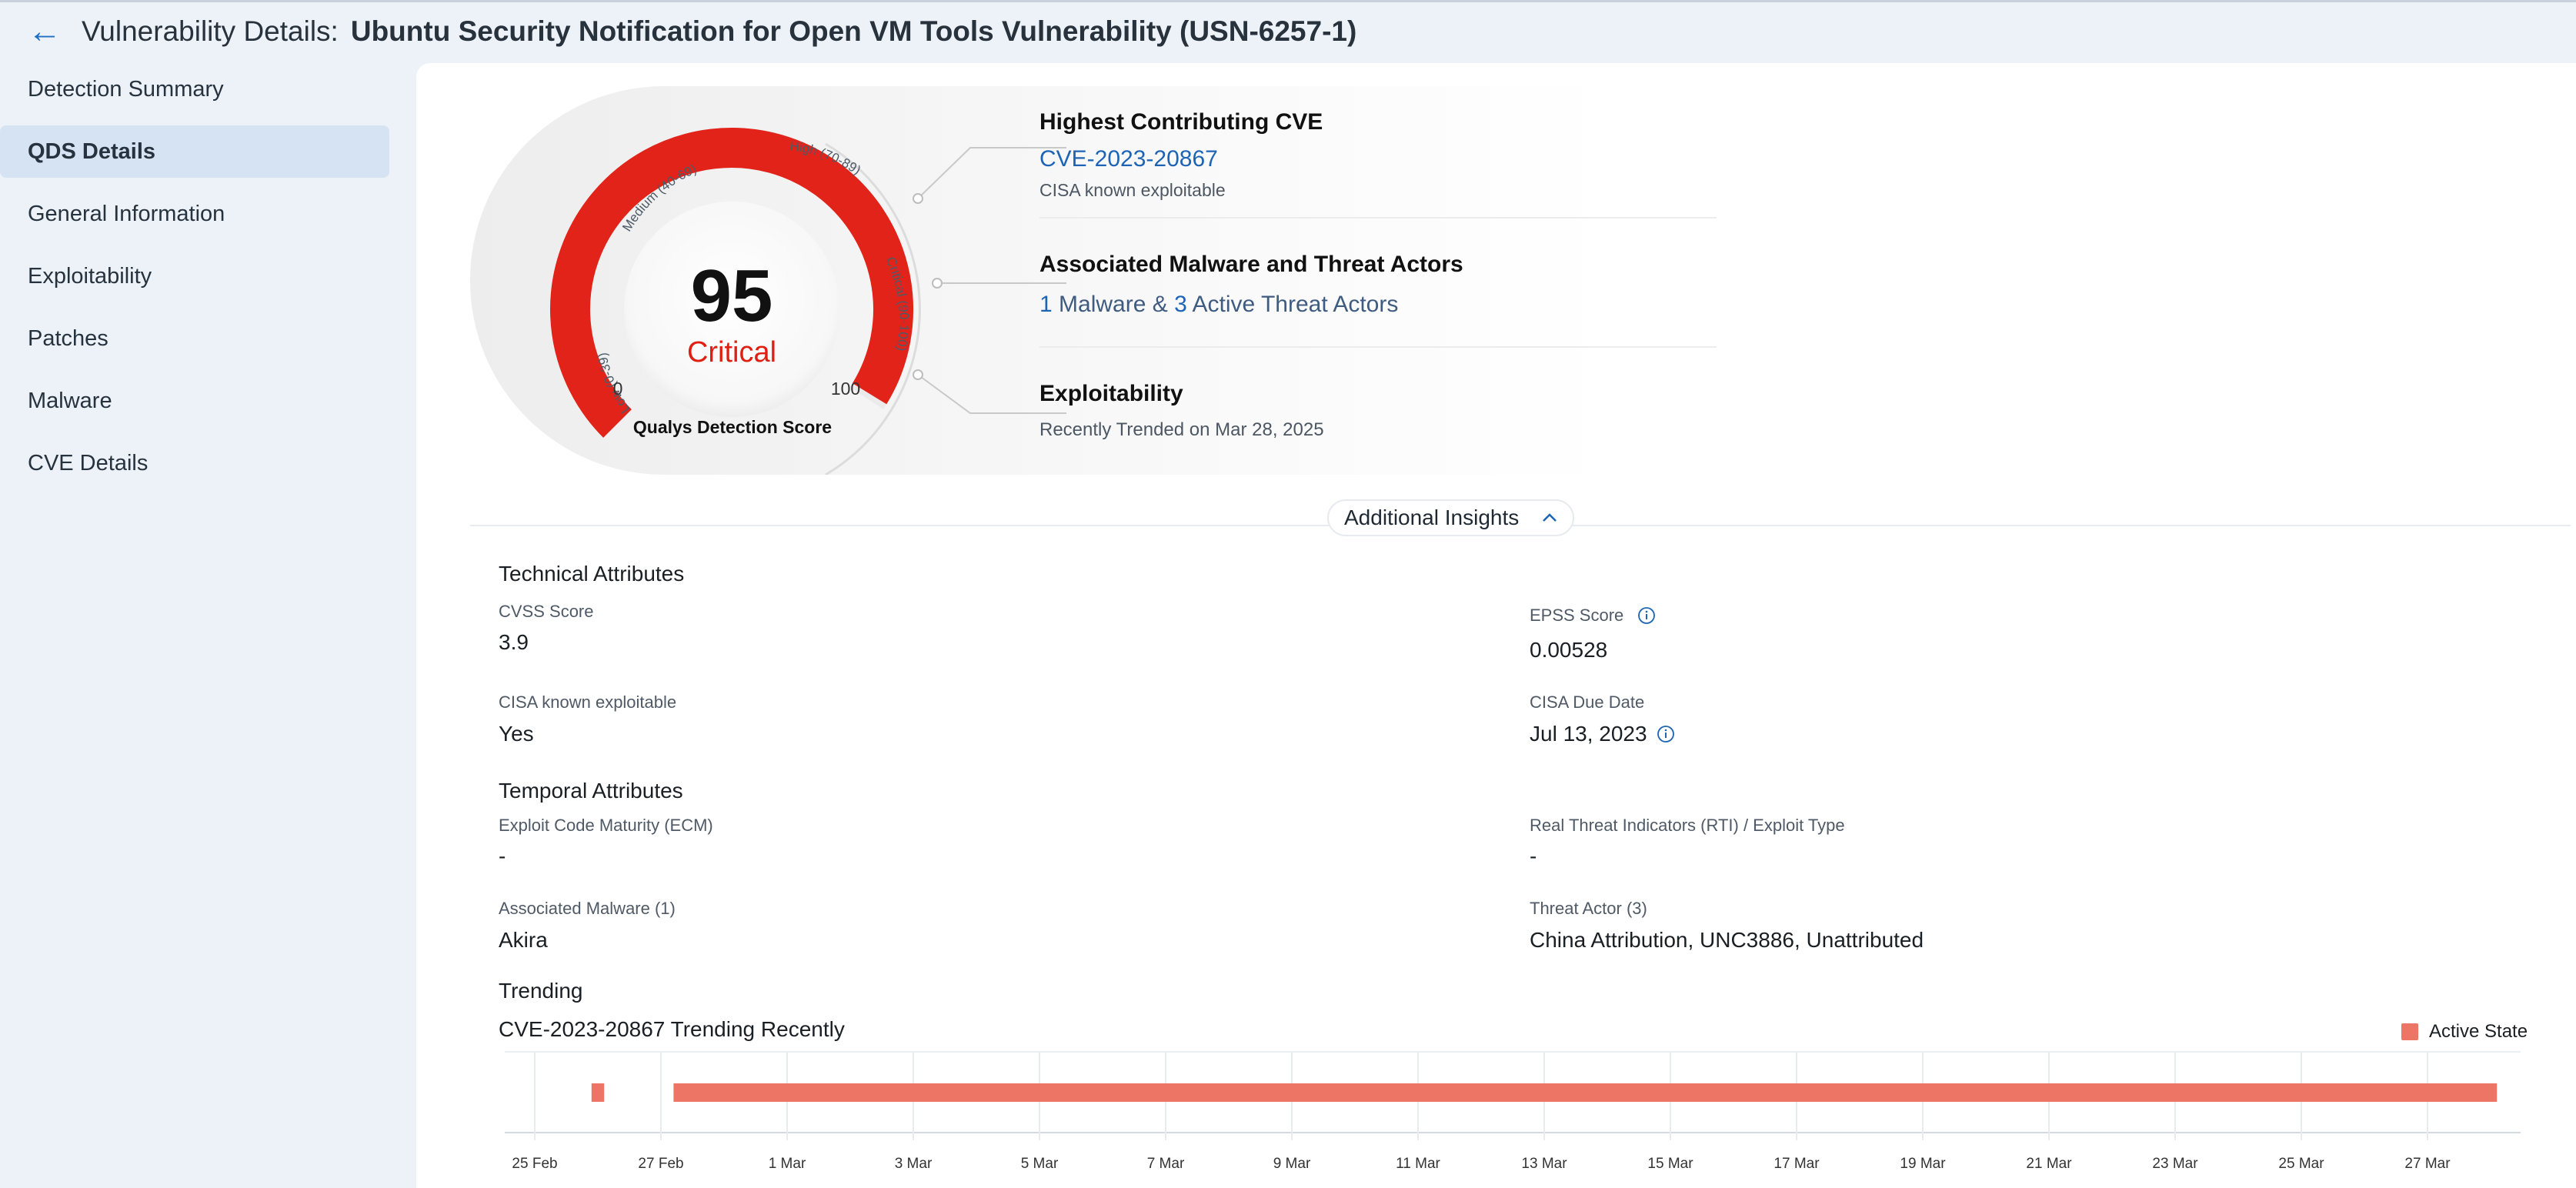 The image size is (2576, 1188). I want to click on sidebar-item-cve-details: CVE Details, so click(88, 463).